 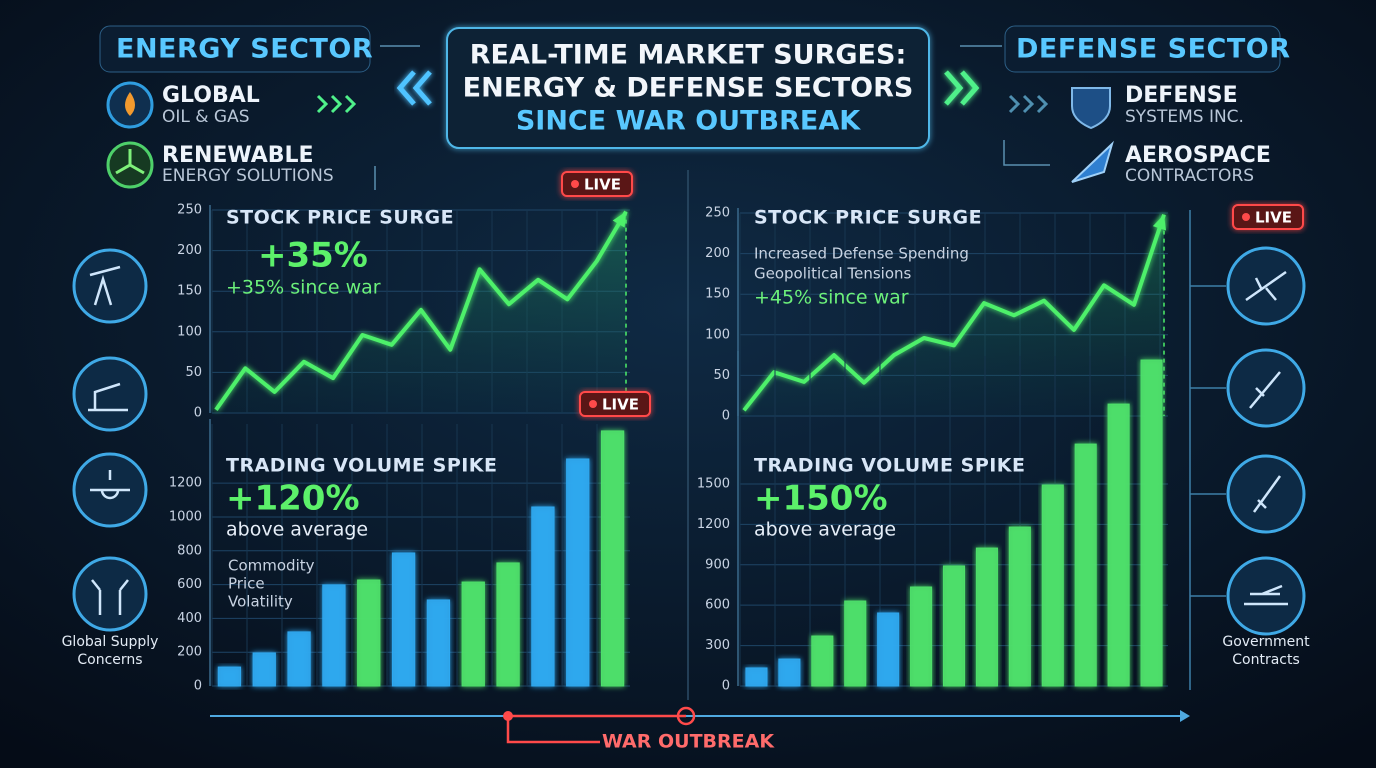 I want to click on headline: +150%, so click(x=821, y=499).